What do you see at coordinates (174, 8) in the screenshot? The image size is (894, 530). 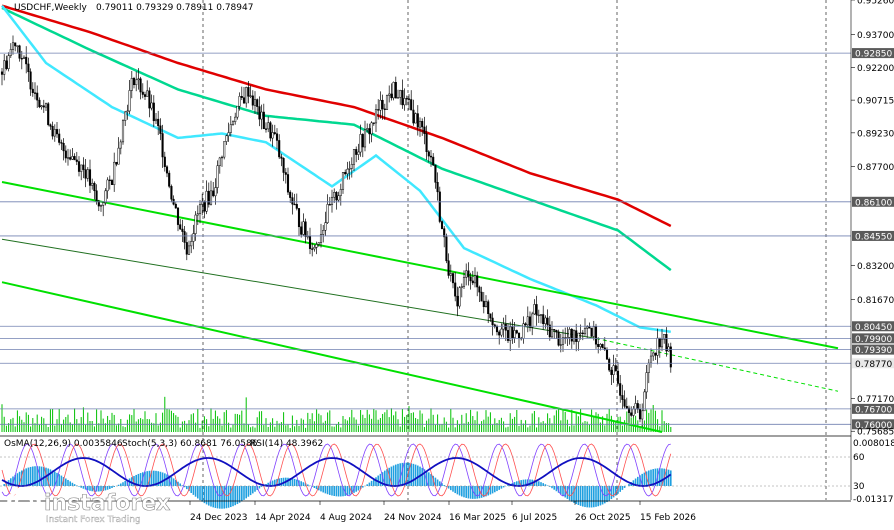 I see `chart-header-ohlc: 0.79011 0.79329 0.78911 0.78947` at bounding box center [174, 8].